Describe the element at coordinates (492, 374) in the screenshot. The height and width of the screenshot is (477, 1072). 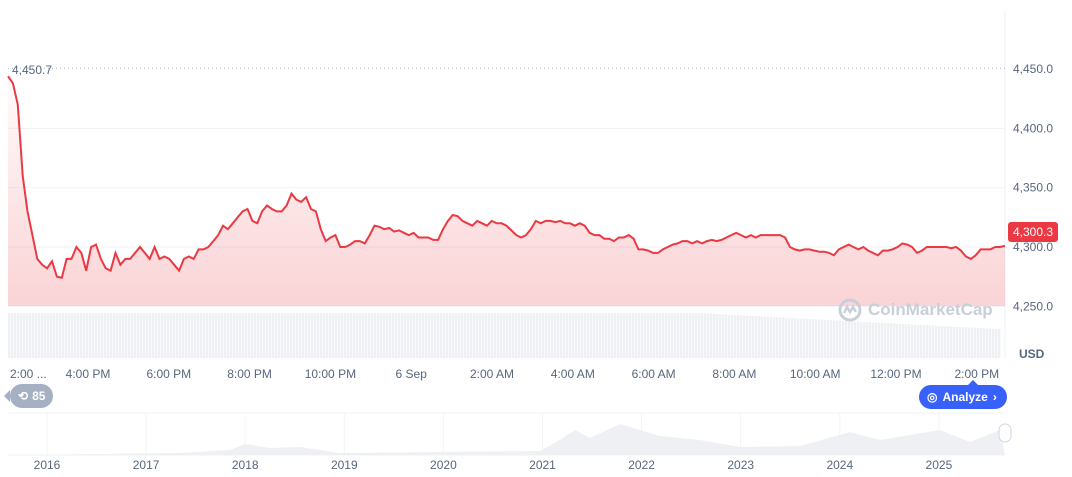
I see `x-tick-label: 2:00 AM` at that location.